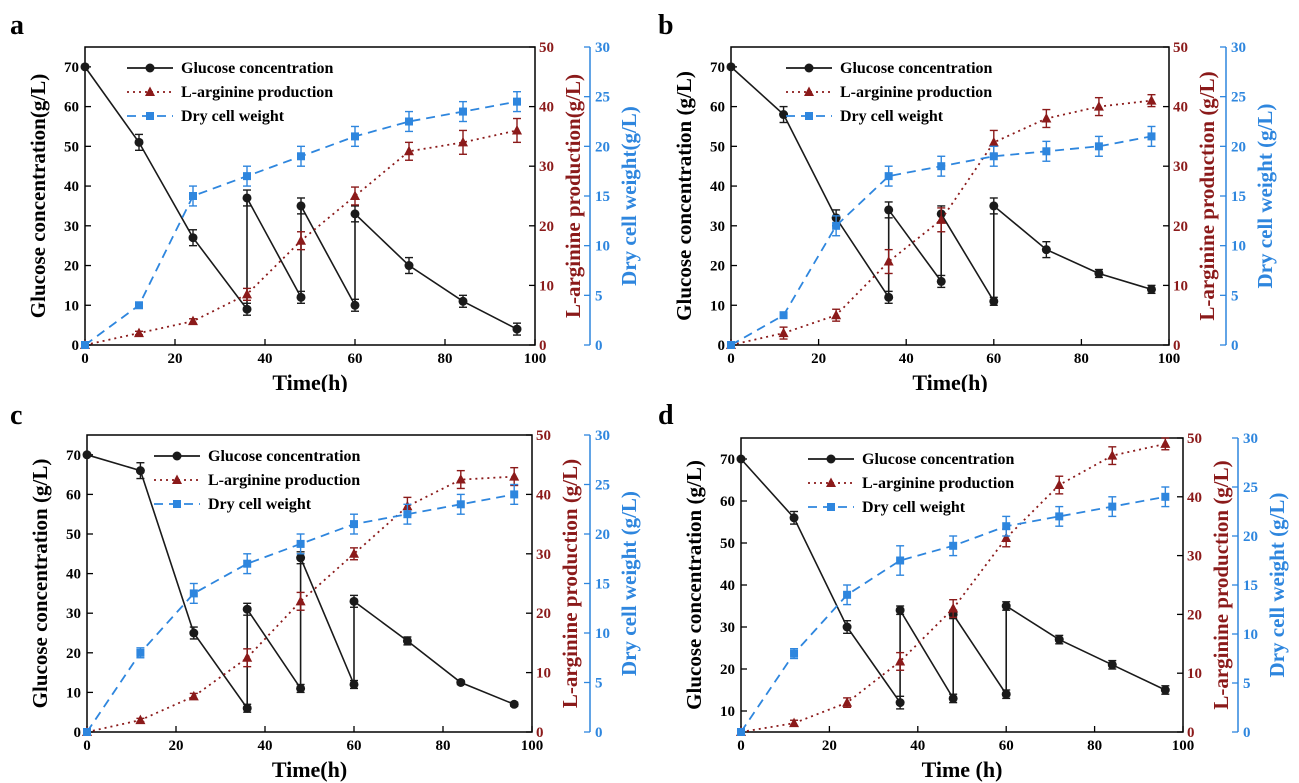 The width and height of the screenshot is (1299, 783). What do you see at coordinates (829, 746) in the screenshot?
I see `x-tick-label: 20` at bounding box center [829, 746].